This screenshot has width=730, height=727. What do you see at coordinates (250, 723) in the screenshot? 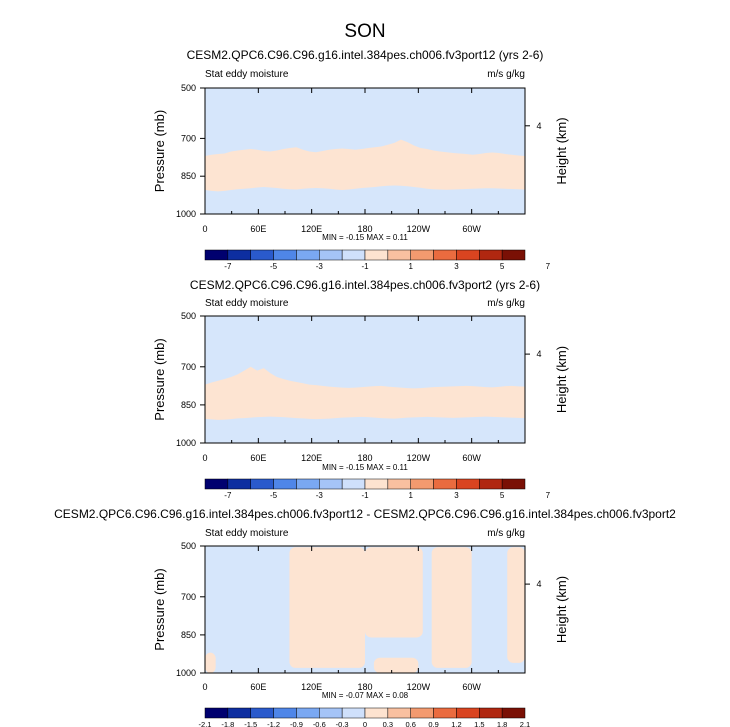
I see `colorbar-label: -1.5` at bounding box center [250, 723].